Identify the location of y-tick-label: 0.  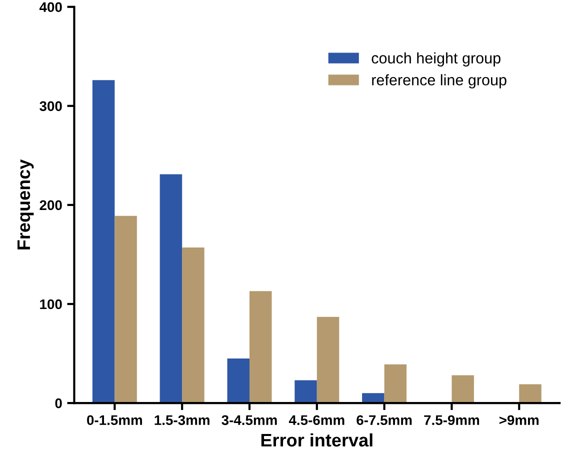
(58, 403).